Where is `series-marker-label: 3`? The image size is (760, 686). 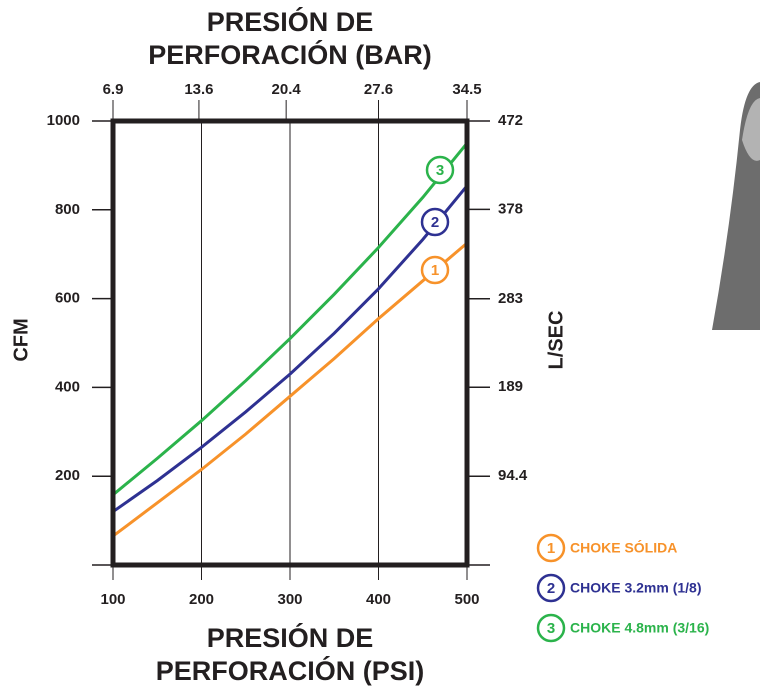 series-marker-label: 3 is located at coordinates (440, 170).